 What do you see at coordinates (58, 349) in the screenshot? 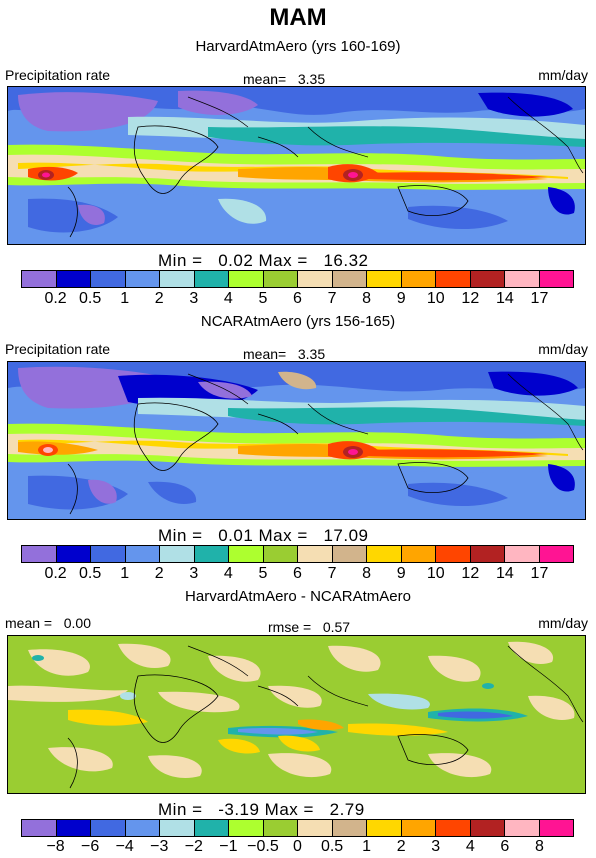
I see `panel2-variable-label: Precipitation rate` at bounding box center [58, 349].